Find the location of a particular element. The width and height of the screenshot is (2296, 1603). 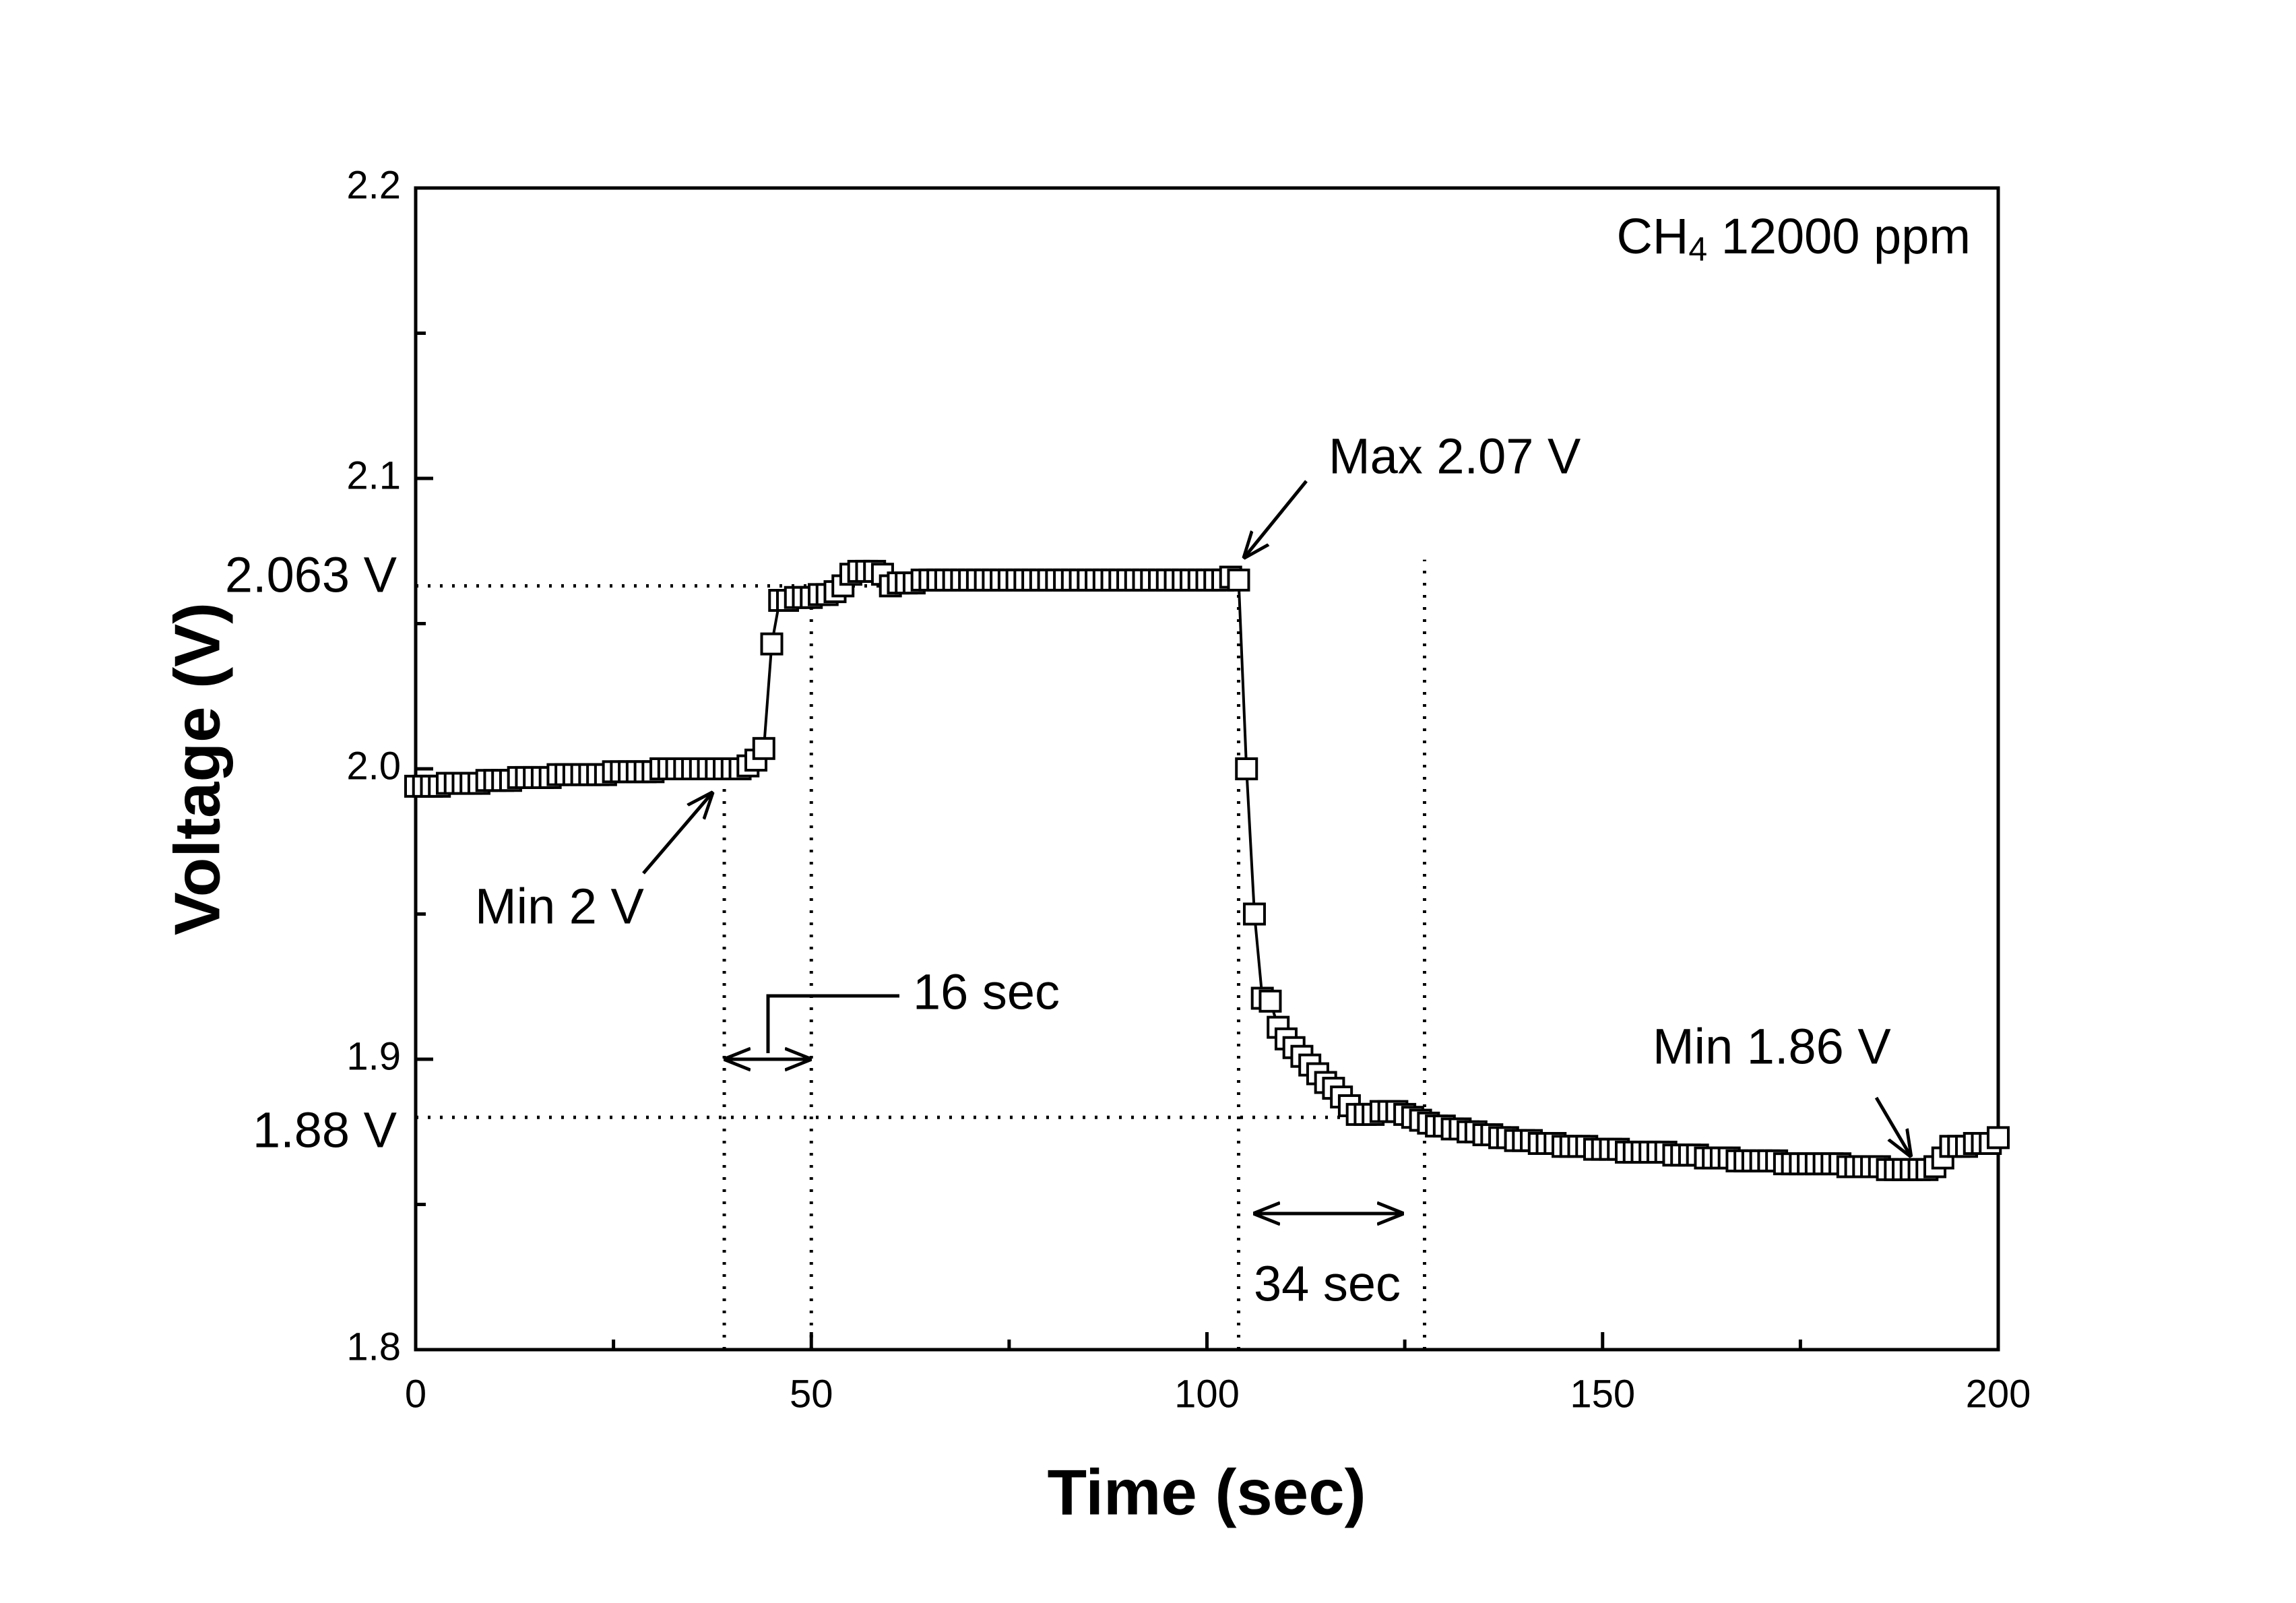

y-tick-label: 2.2 is located at coordinates (373, 185).